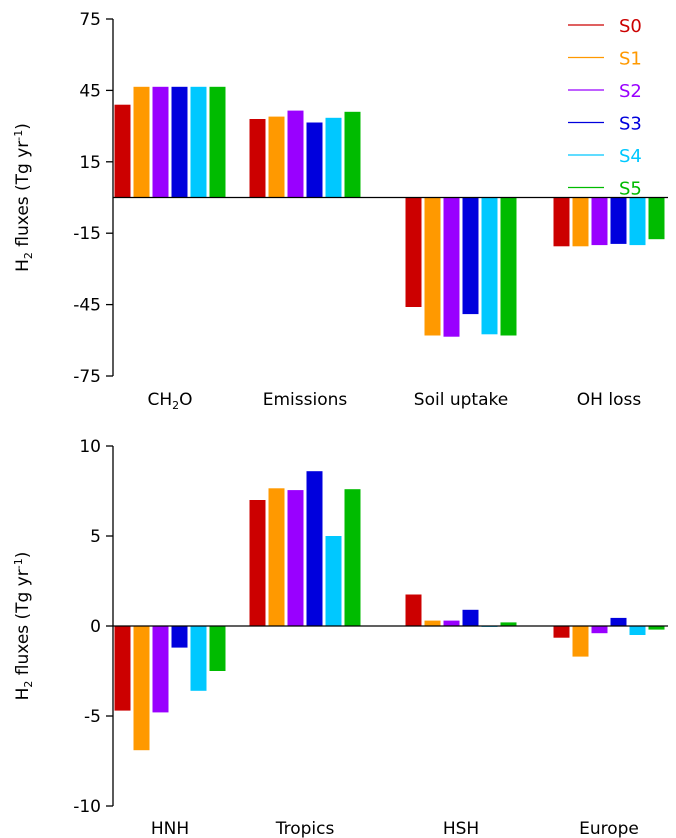 The height and width of the screenshot is (838, 676). Describe the element at coordinates (305, 828) in the screenshot. I see `x-category-label: Tropics` at that location.